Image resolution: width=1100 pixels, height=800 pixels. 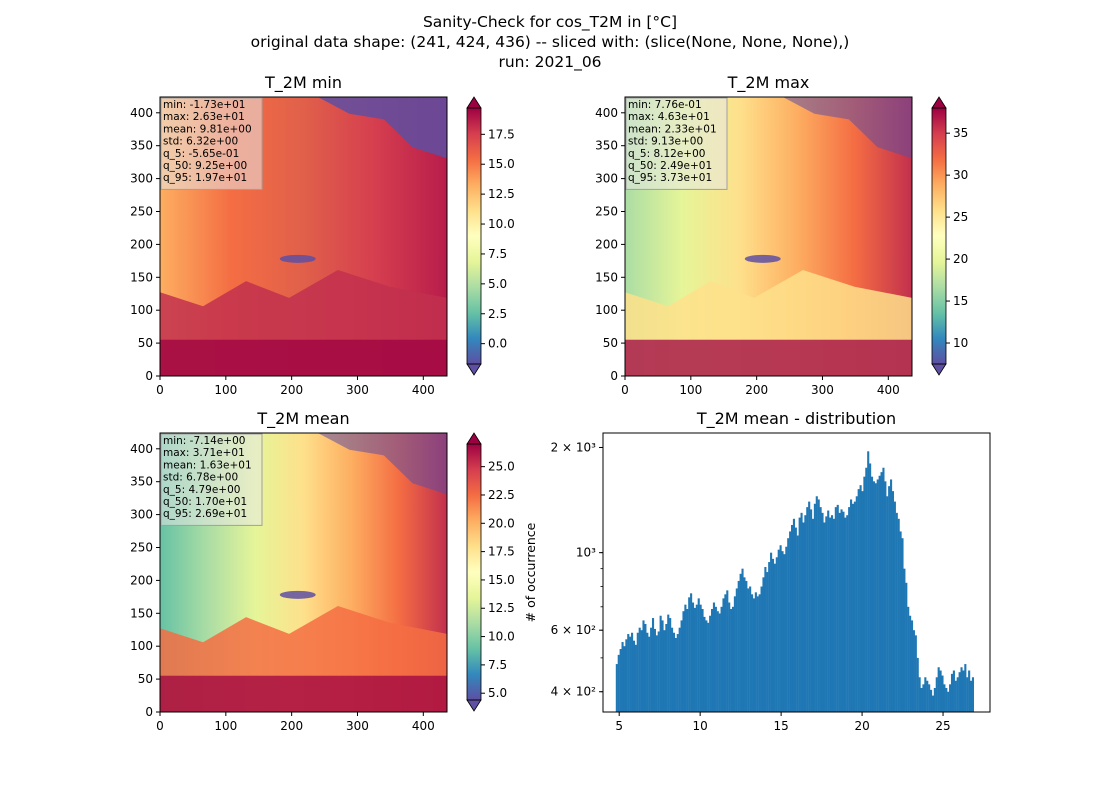 I want to click on stats-line: min: 7.76e-01, so click(x=665, y=105).